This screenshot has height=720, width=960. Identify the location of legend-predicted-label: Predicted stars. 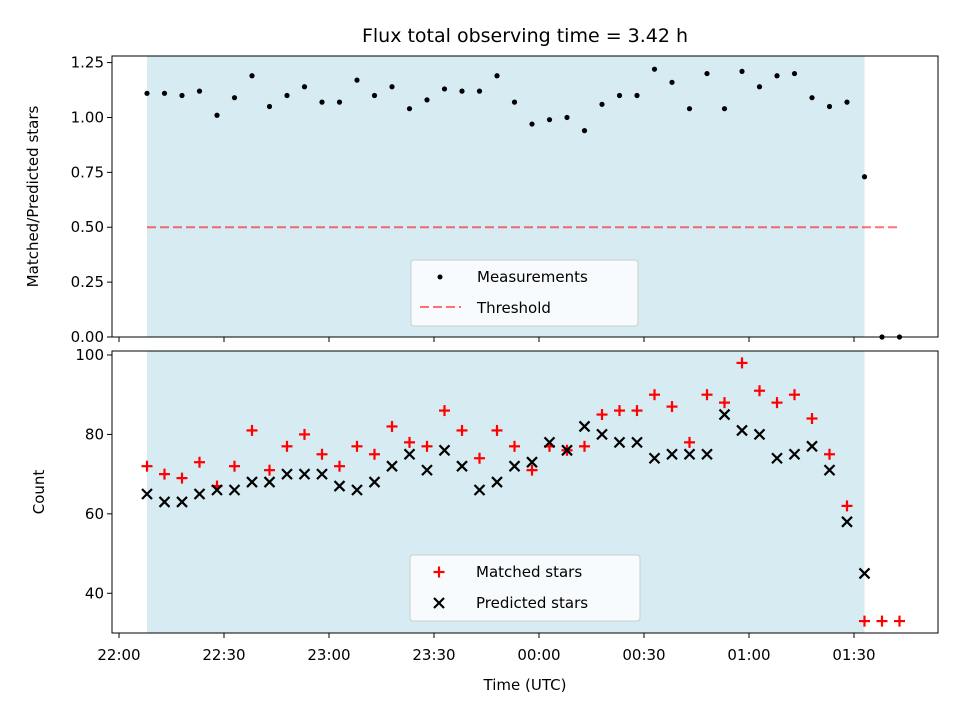
(532, 603).